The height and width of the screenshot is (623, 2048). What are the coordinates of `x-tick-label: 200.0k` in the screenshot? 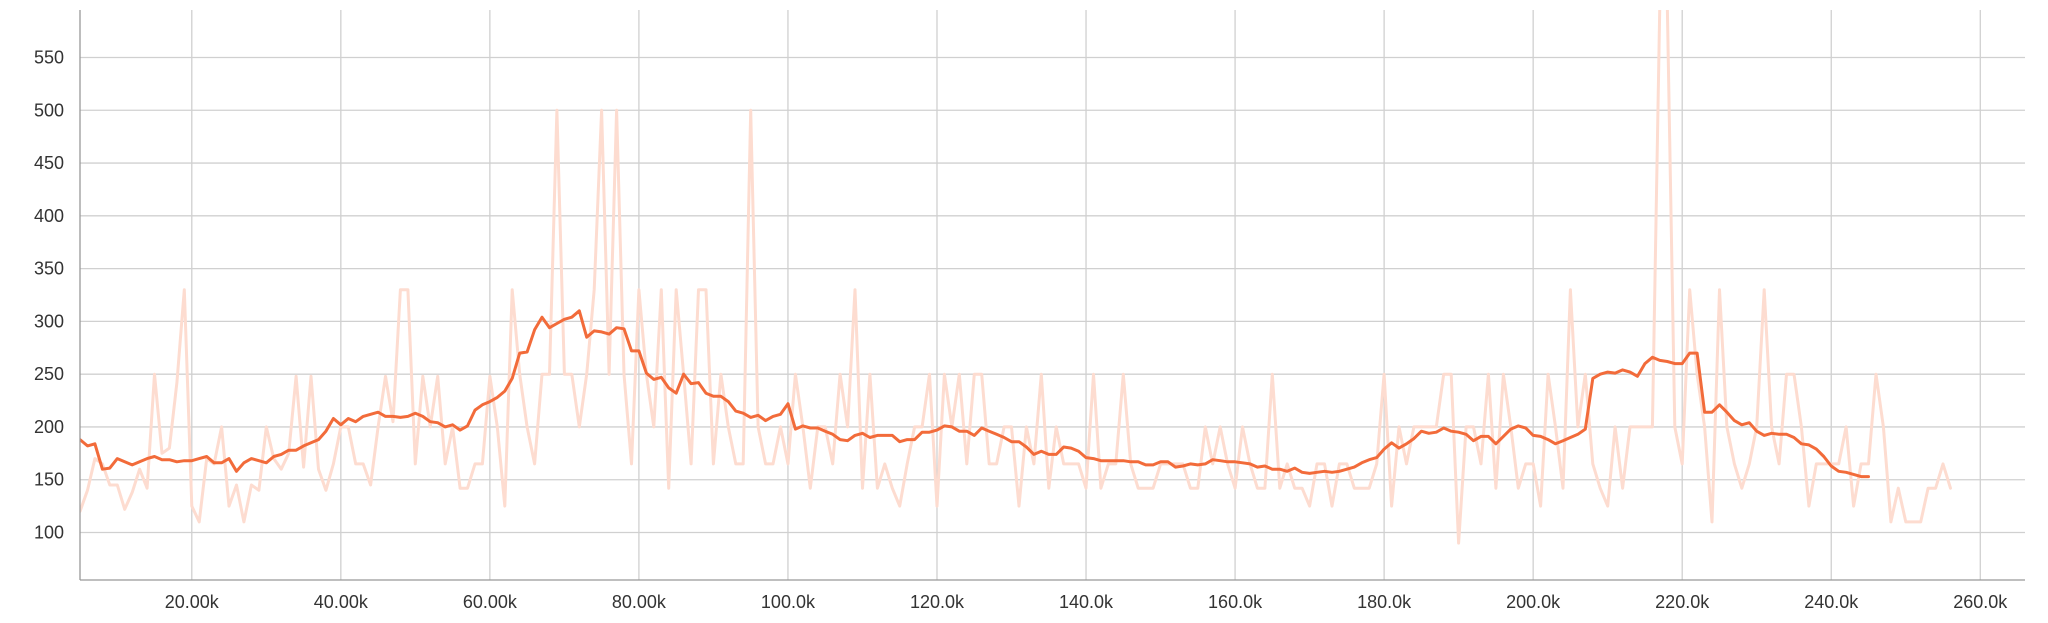 It's located at (1533, 602).